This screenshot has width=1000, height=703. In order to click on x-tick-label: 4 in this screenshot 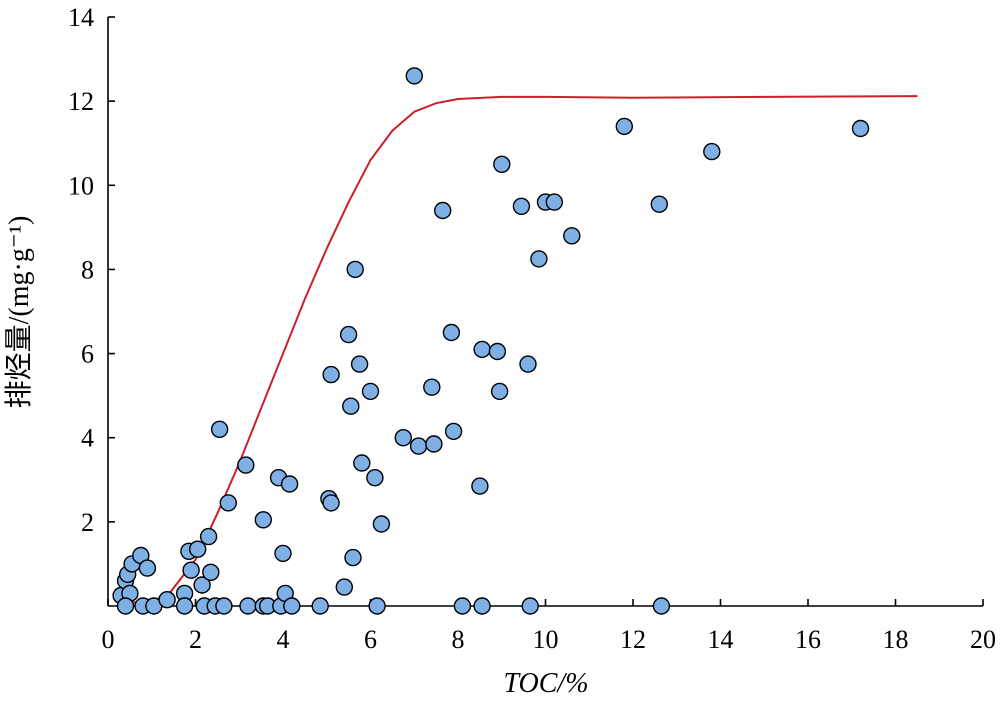, I will do `click(283, 639)`.